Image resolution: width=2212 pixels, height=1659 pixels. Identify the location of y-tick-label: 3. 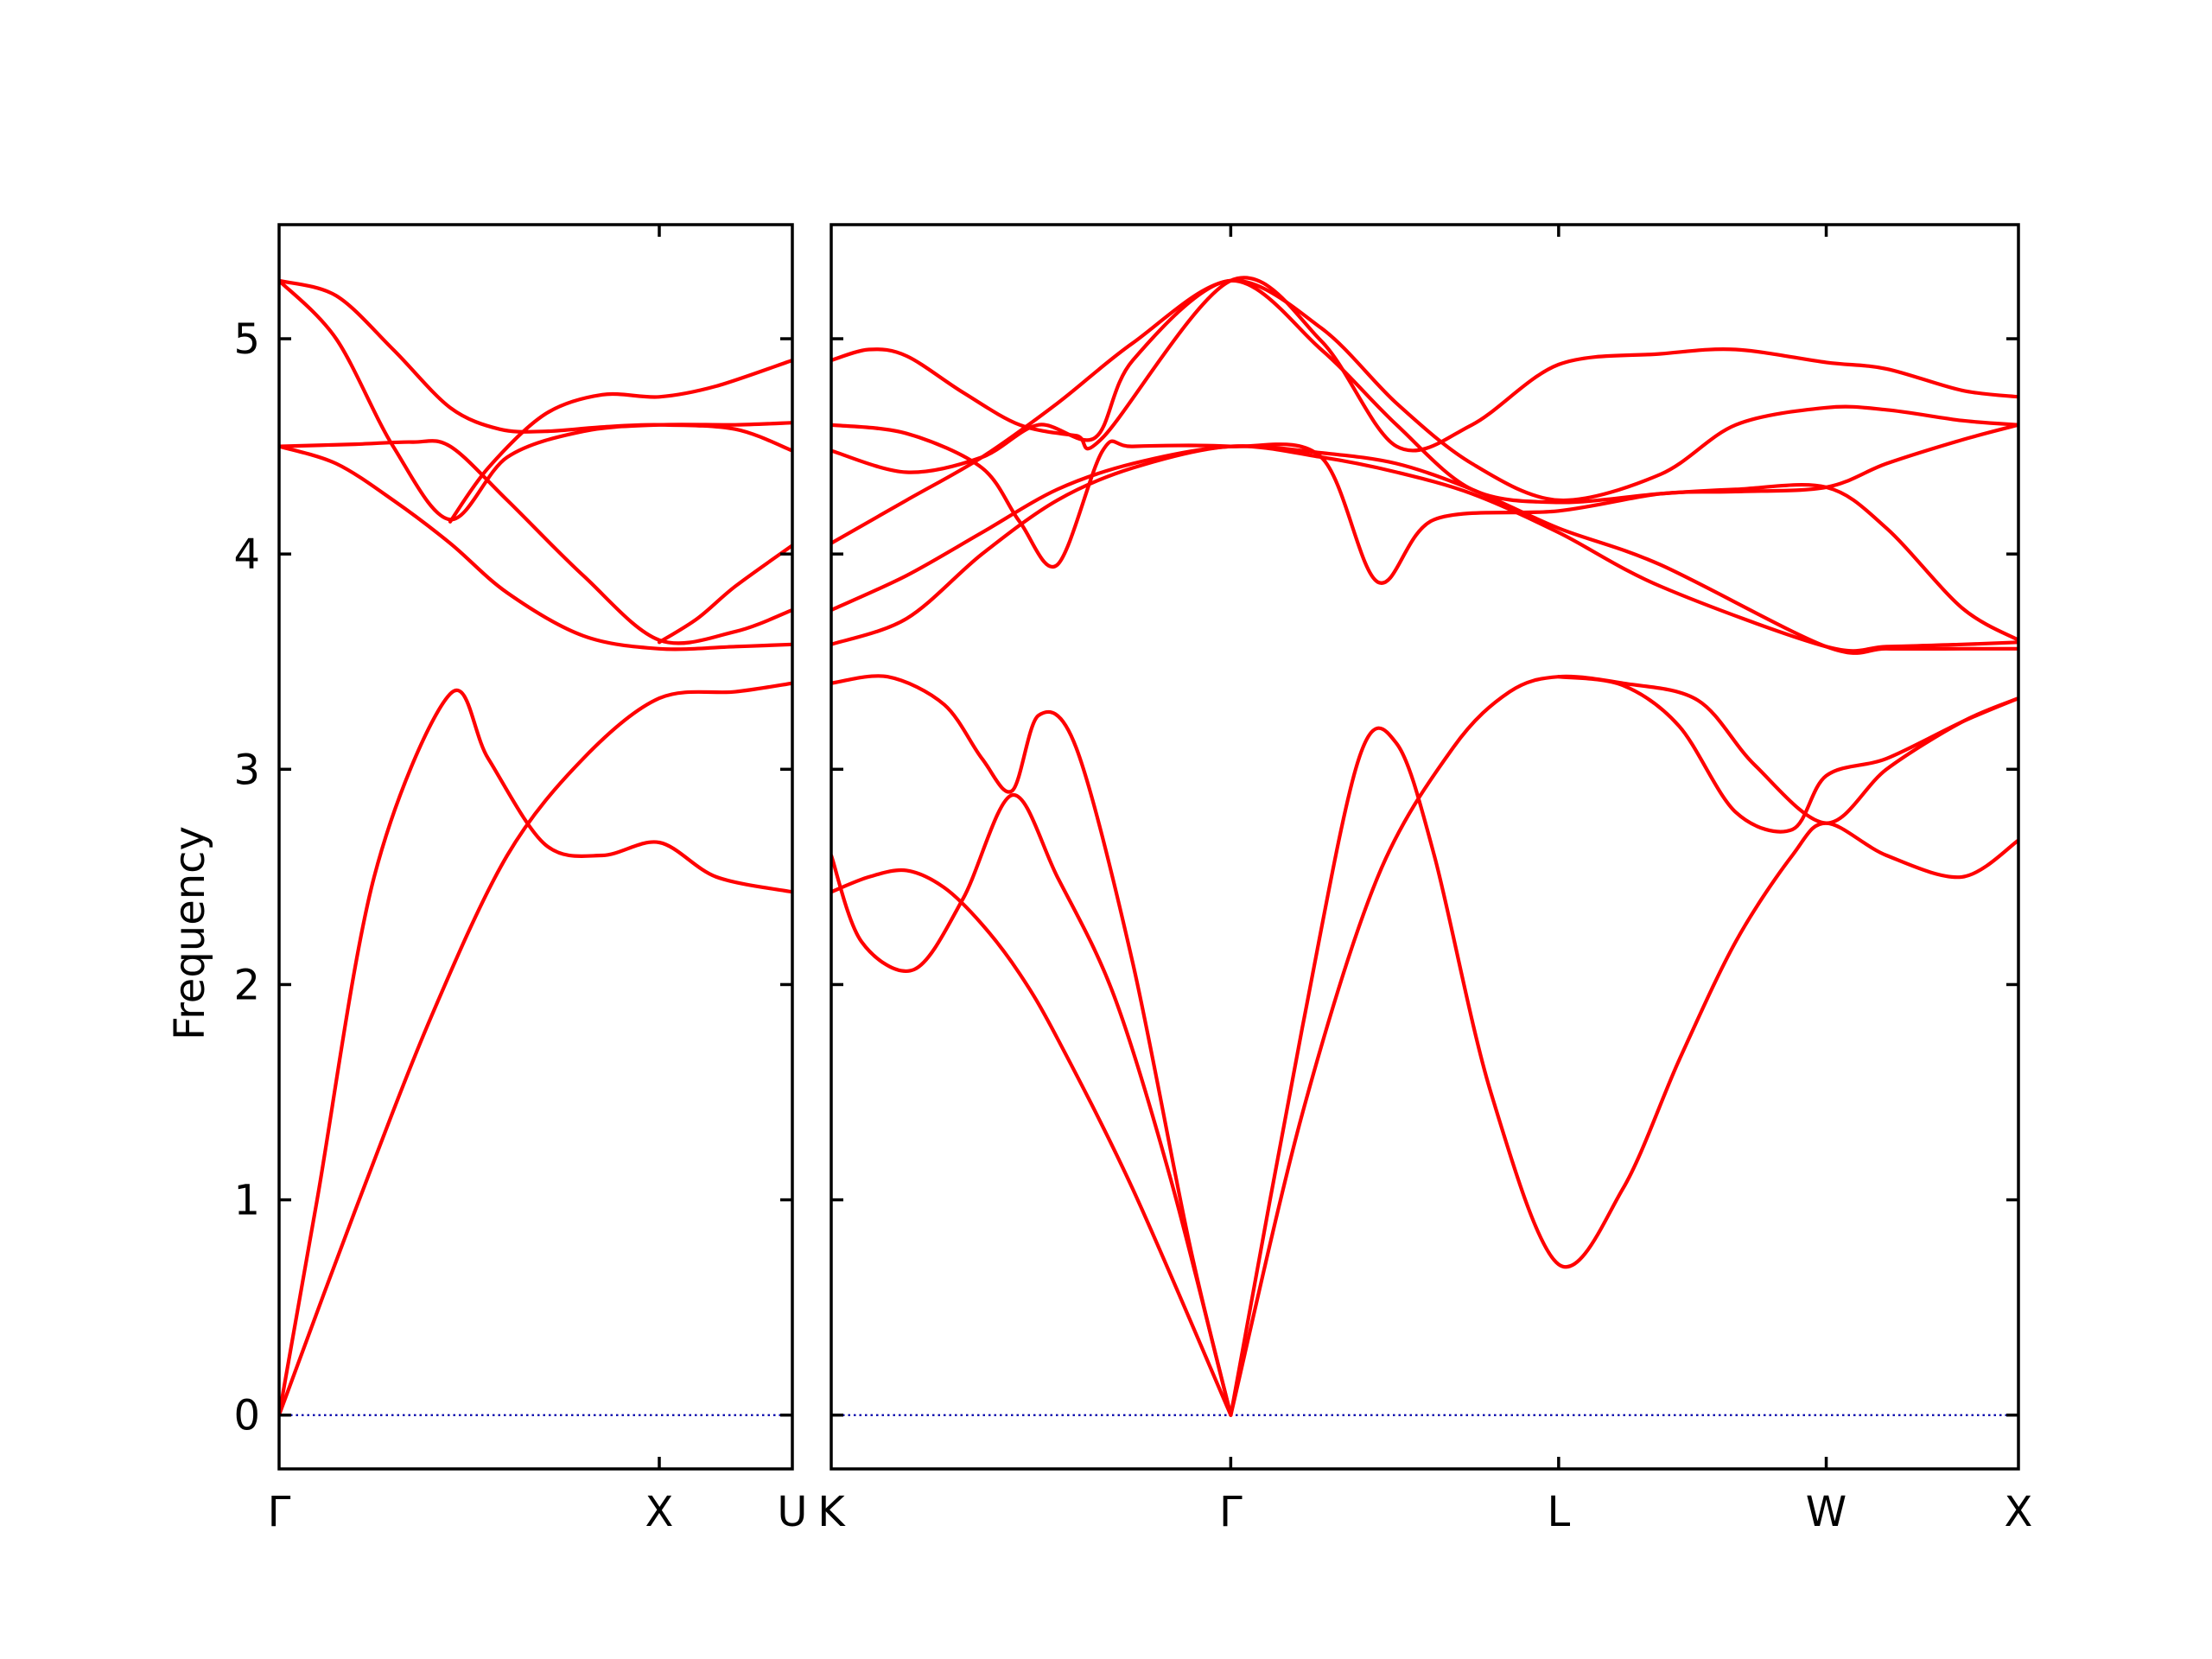
(246, 770).